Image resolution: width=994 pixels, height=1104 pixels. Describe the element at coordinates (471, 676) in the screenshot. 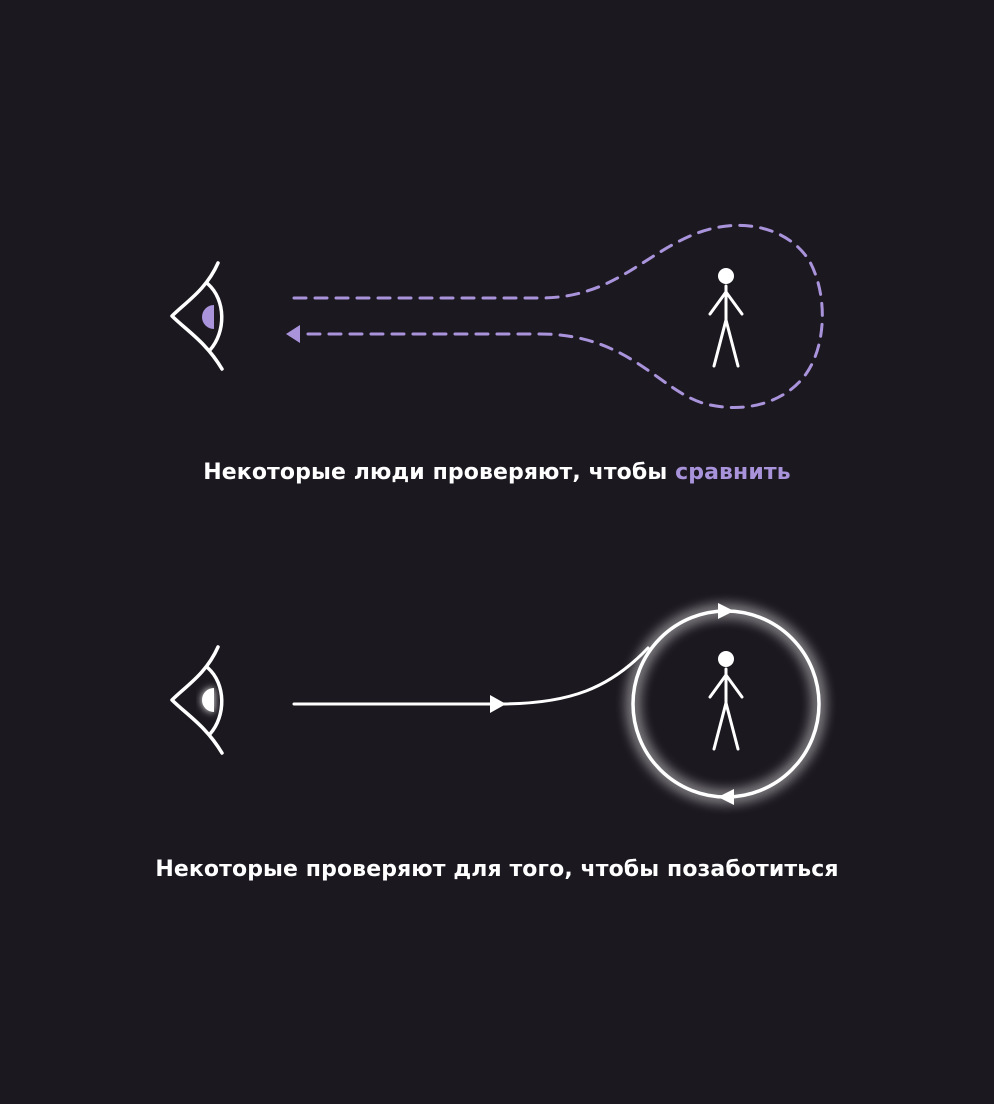

I see `solid-path` at that location.